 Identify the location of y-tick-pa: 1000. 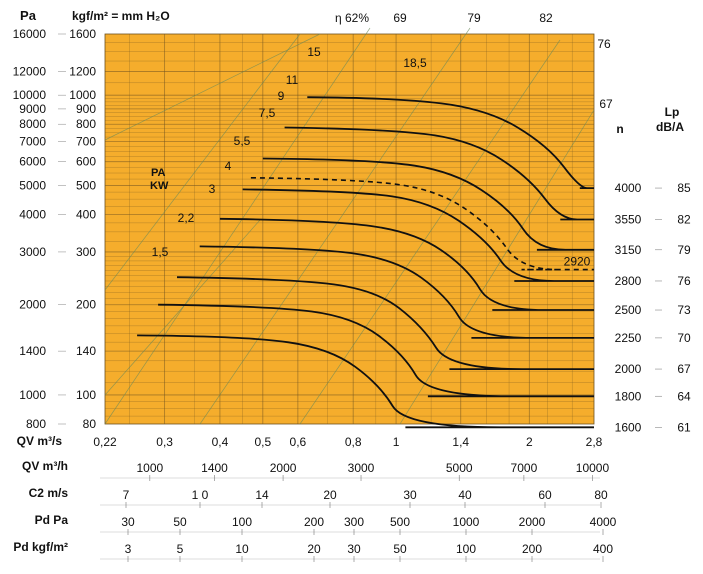
(32, 395).